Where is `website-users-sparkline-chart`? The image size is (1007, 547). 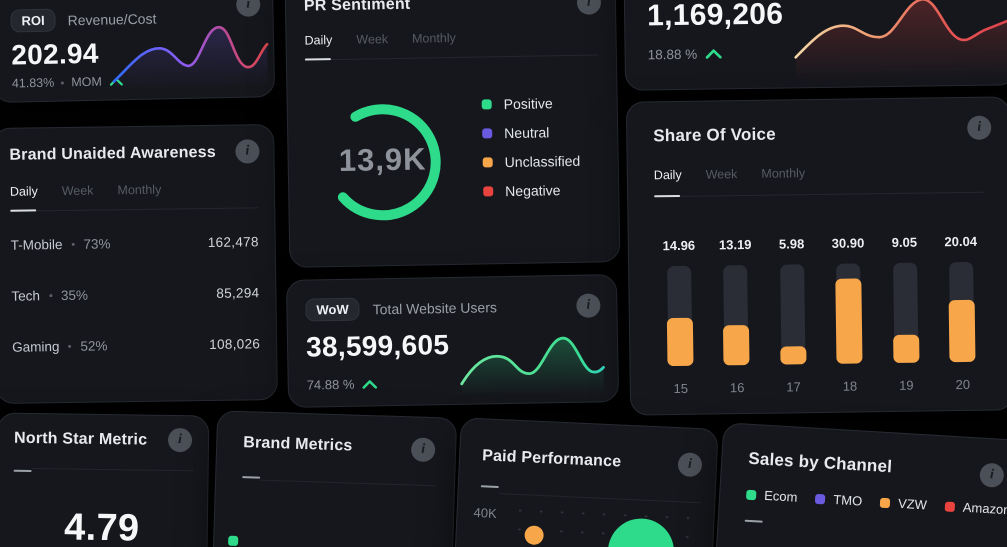 website-users-sparkline-chart is located at coordinates (532, 366).